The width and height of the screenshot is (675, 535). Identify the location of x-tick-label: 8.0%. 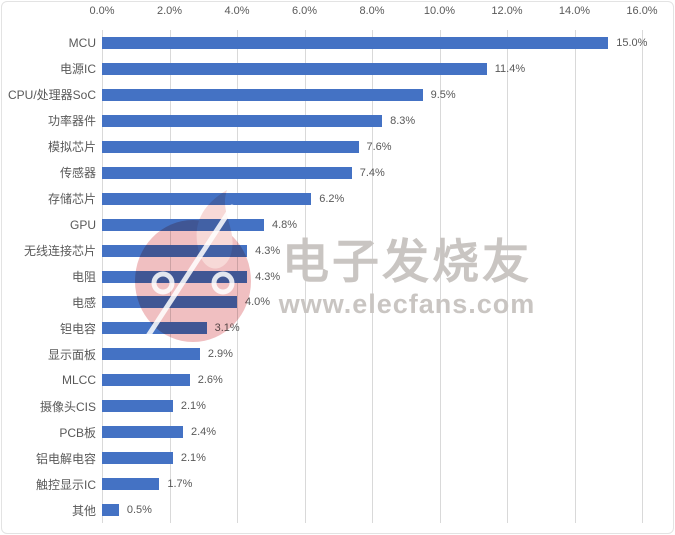
(372, 11).